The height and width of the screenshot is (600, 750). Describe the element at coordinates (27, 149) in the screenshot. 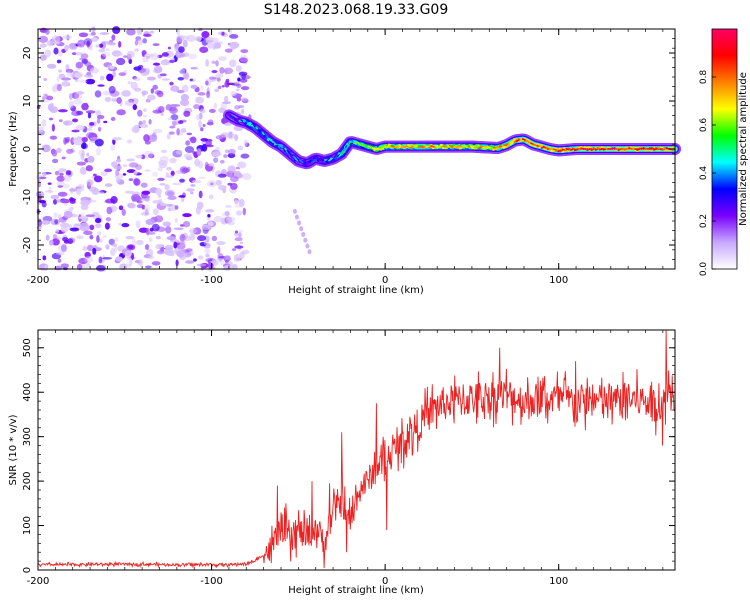

I see `spectrogram-y-tick-label: 0` at that location.